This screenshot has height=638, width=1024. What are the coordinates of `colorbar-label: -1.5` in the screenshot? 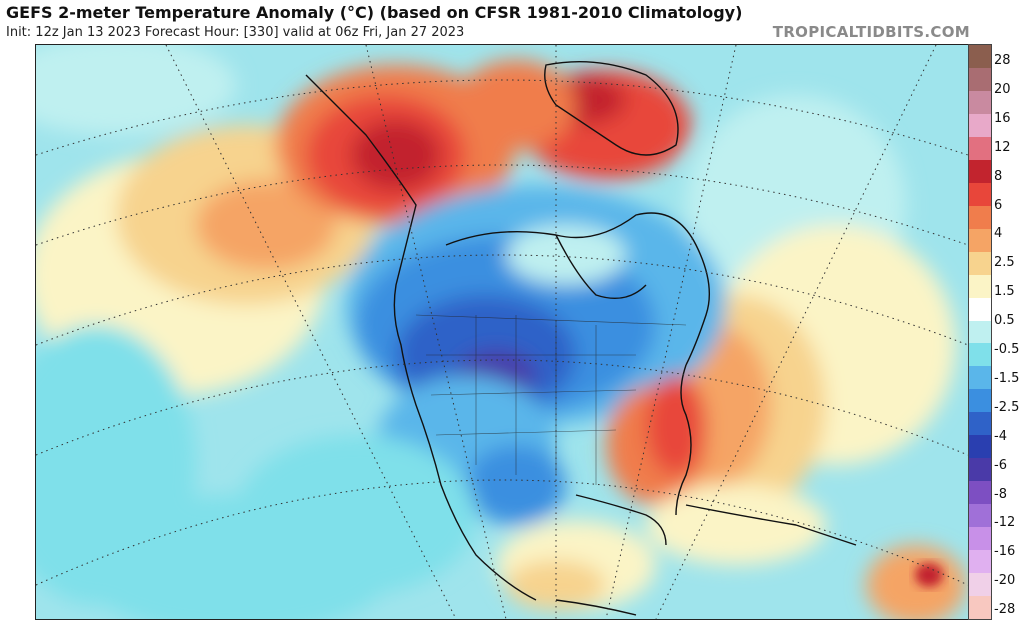 It's located at (1007, 378).